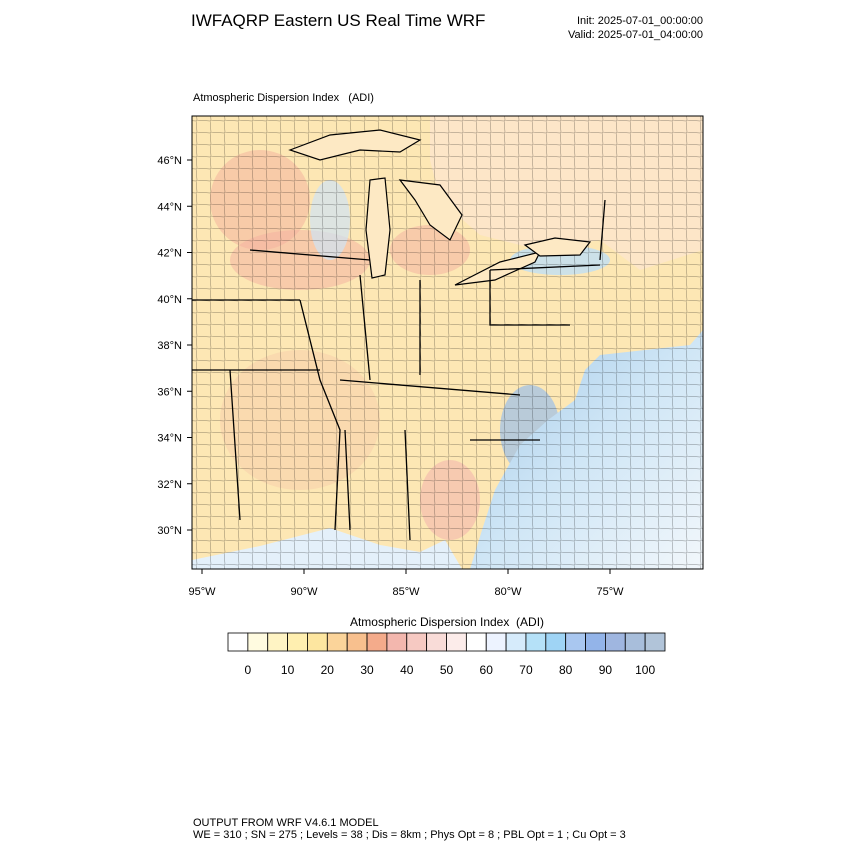 This screenshot has width=850, height=850. Describe the element at coordinates (367, 670) in the screenshot. I see `colorbar-label: 30` at that location.